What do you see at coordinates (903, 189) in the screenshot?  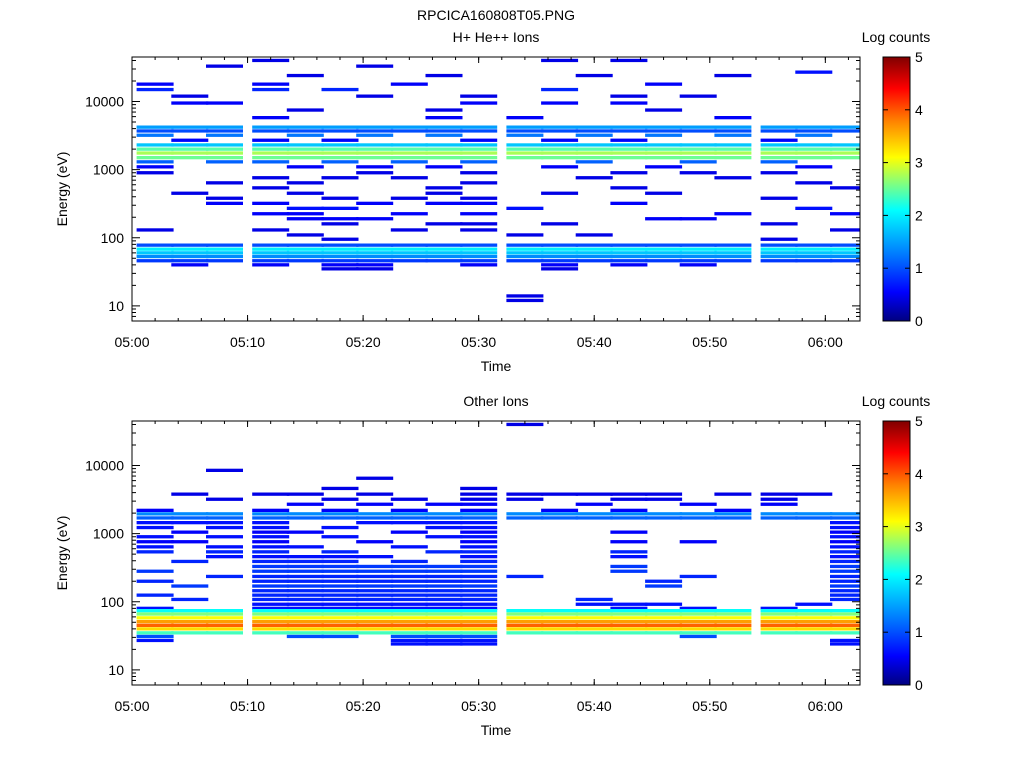 I see `colorbar-1-ticks: 0 1 2 3 4 5` at bounding box center [903, 189].